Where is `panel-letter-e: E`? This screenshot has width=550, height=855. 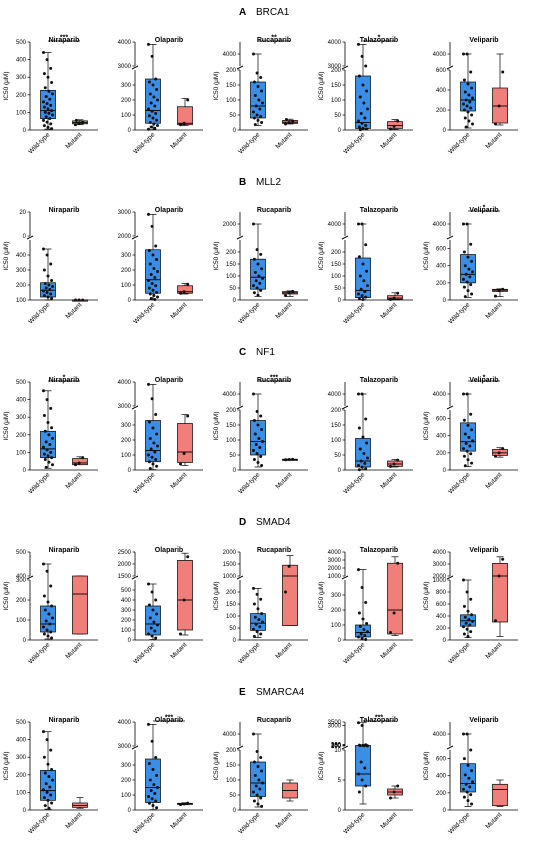 panel-letter-e: E is located at coordinates (242, 692).